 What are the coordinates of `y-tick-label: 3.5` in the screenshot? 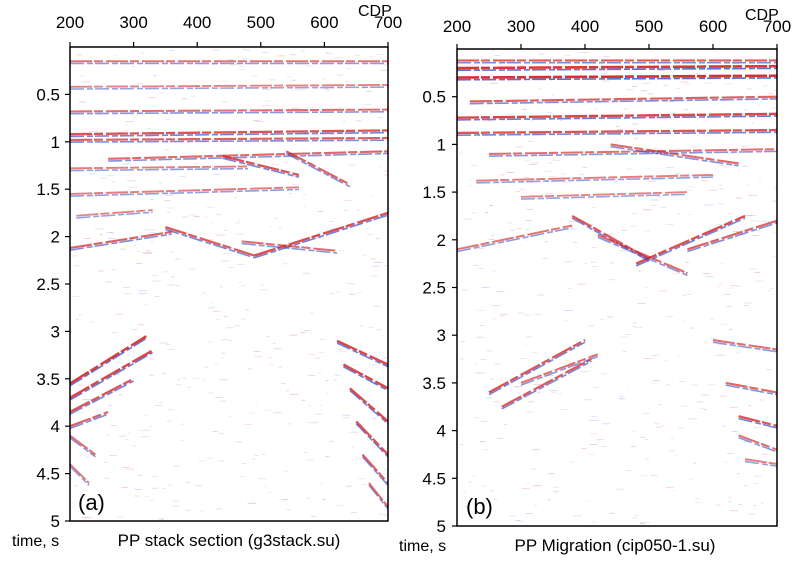 It's located at (48, 379).